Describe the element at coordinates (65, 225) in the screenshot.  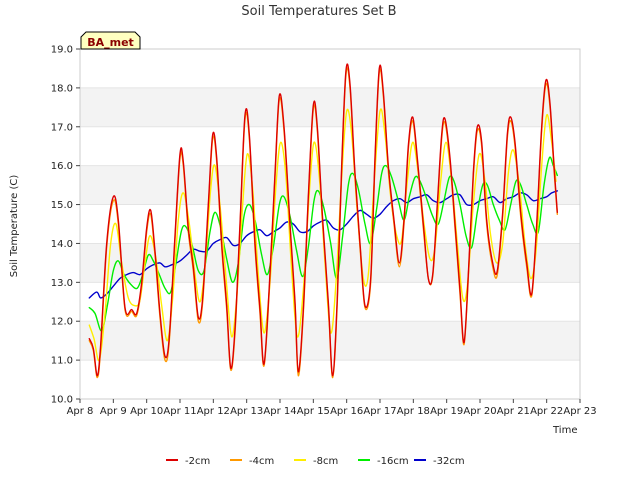
I see `y-axis: 10.0 11.0 12.0 13.0 14.0 15.0 16.0 17.0 18.0 19.0` at that location.